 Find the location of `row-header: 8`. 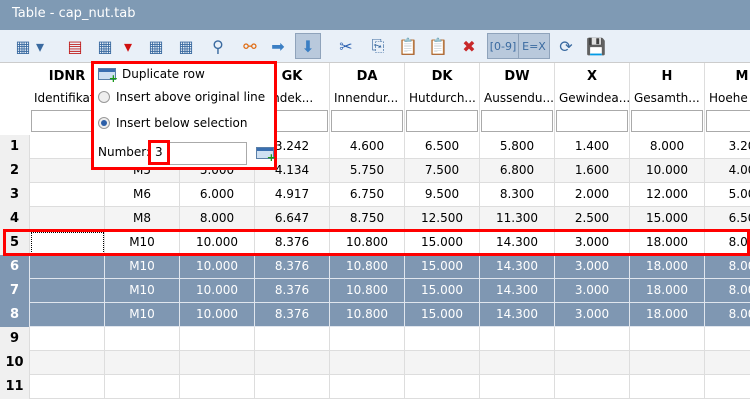

row-header: 8 is located at coordinates (15, 315).